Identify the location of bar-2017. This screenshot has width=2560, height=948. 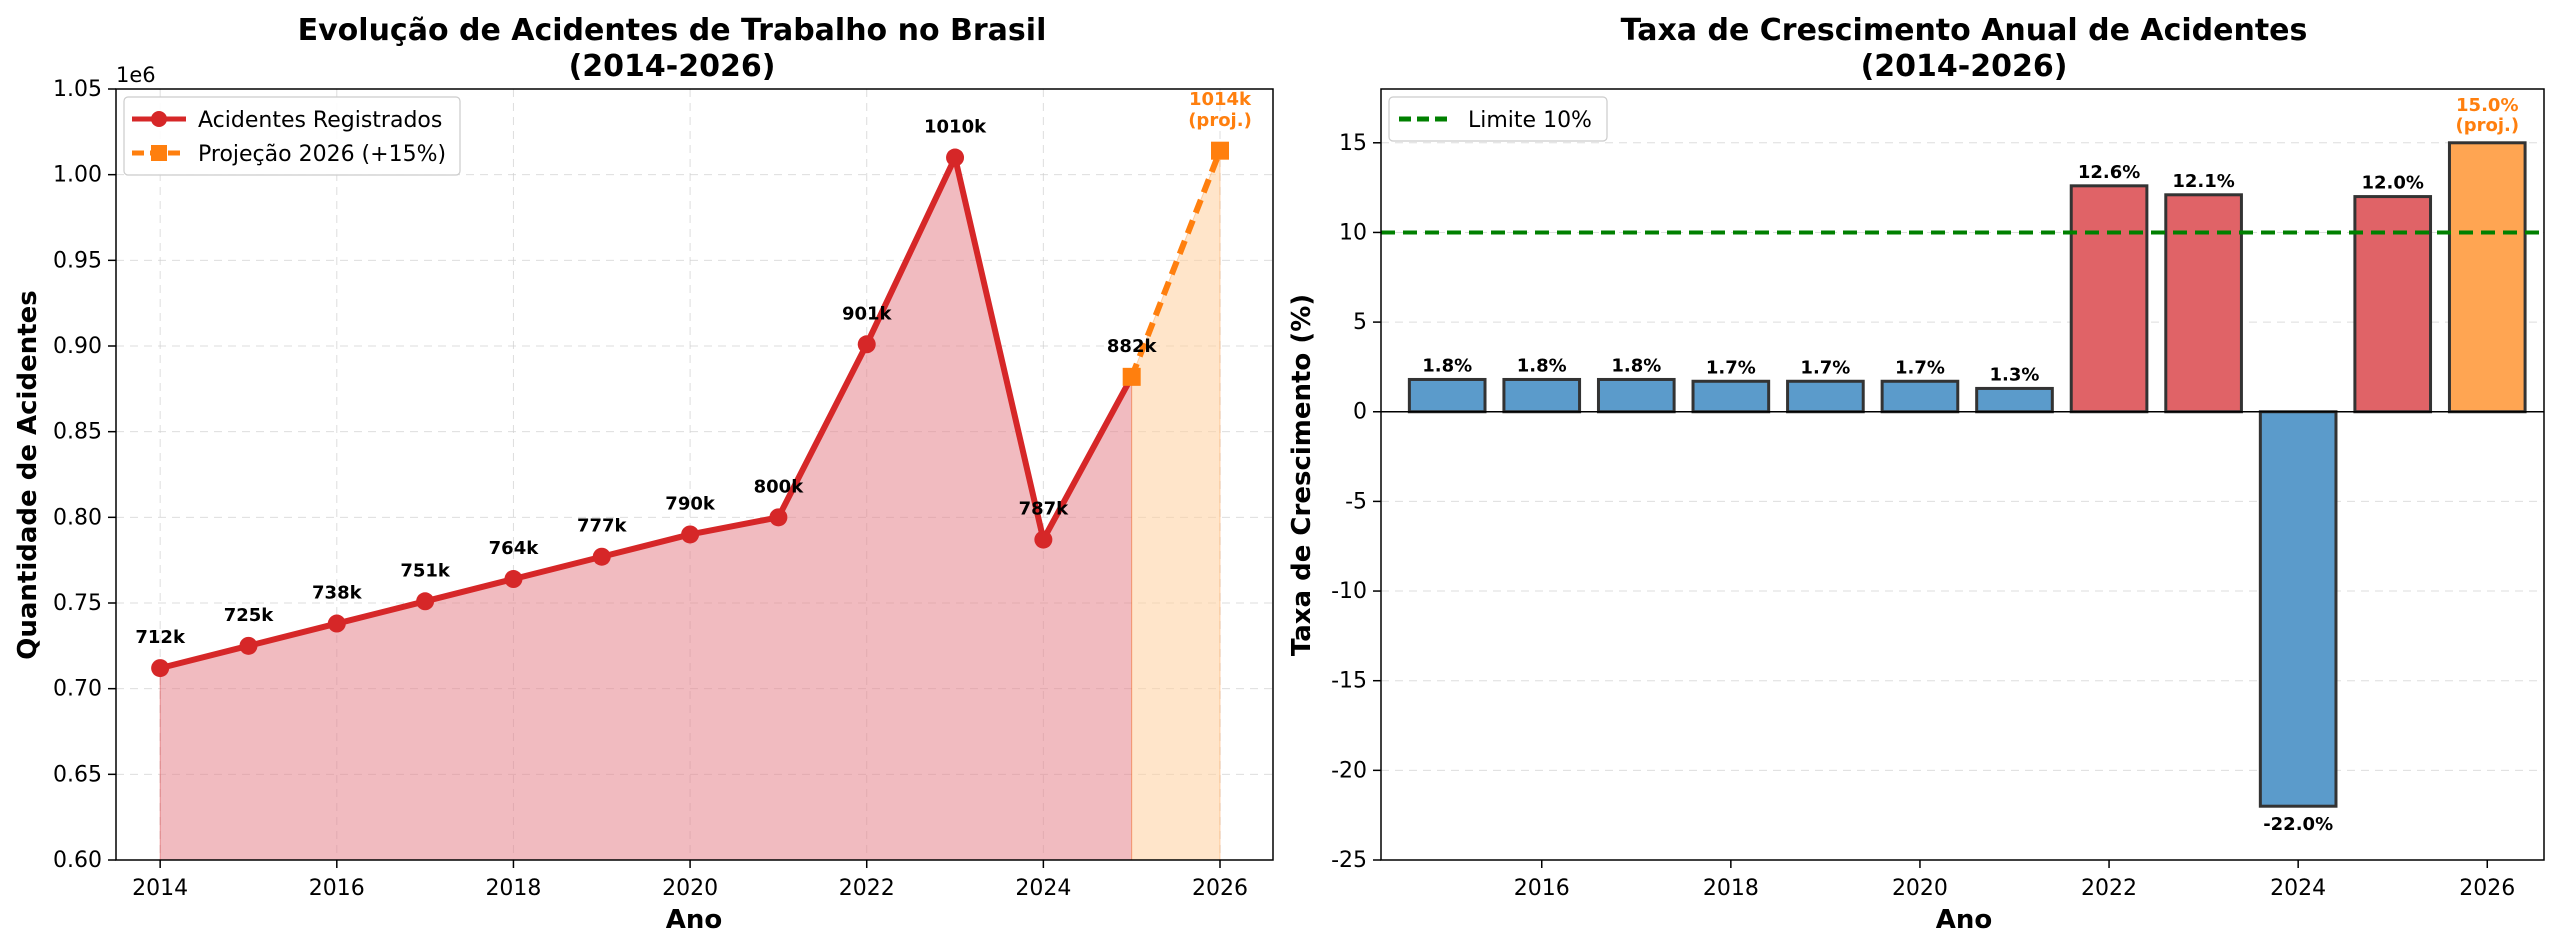
(1636, 395).